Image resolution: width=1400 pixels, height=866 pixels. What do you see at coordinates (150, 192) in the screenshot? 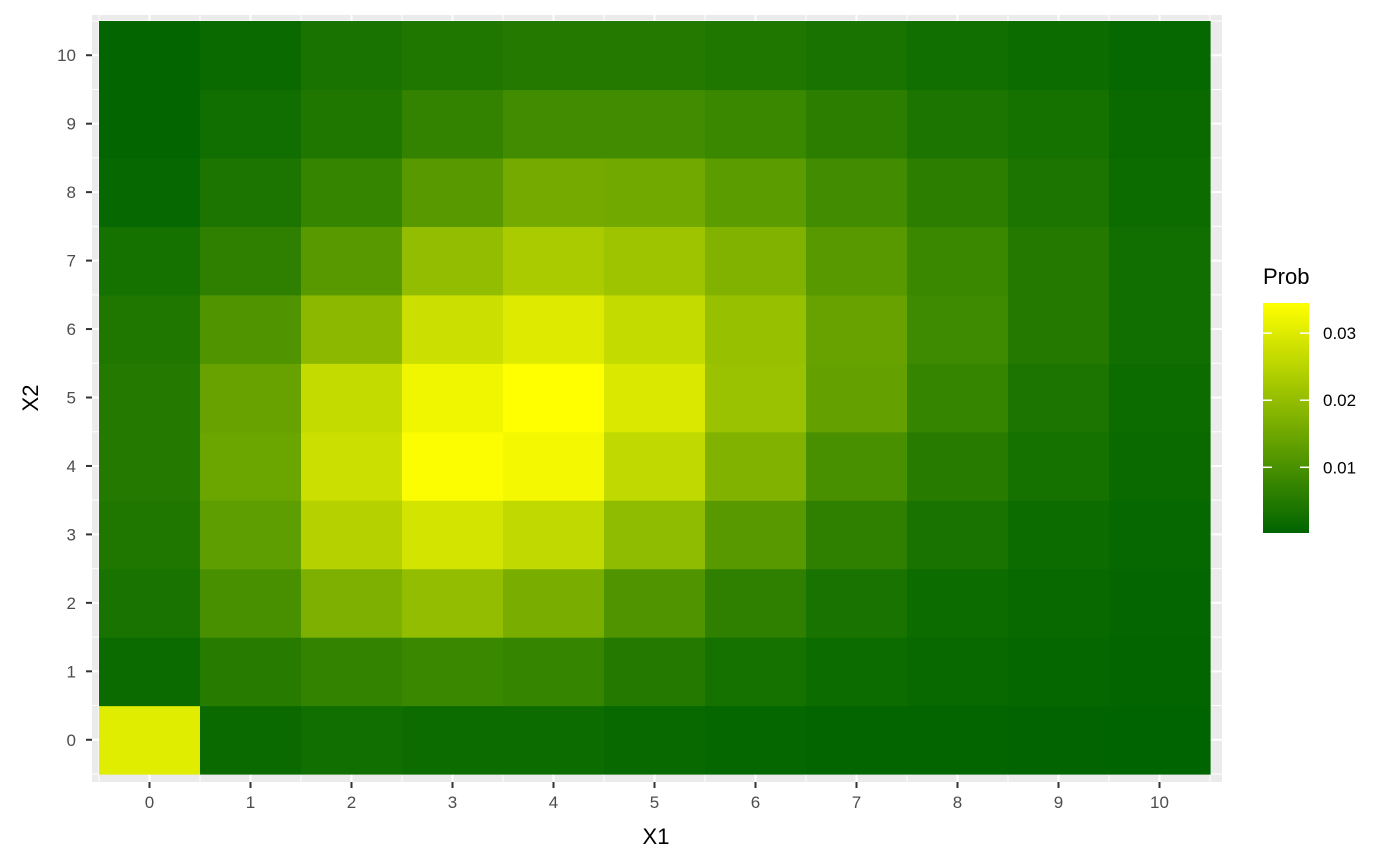
I see `heatmap-tile-x0-y8` at bounding box center [150, 192].